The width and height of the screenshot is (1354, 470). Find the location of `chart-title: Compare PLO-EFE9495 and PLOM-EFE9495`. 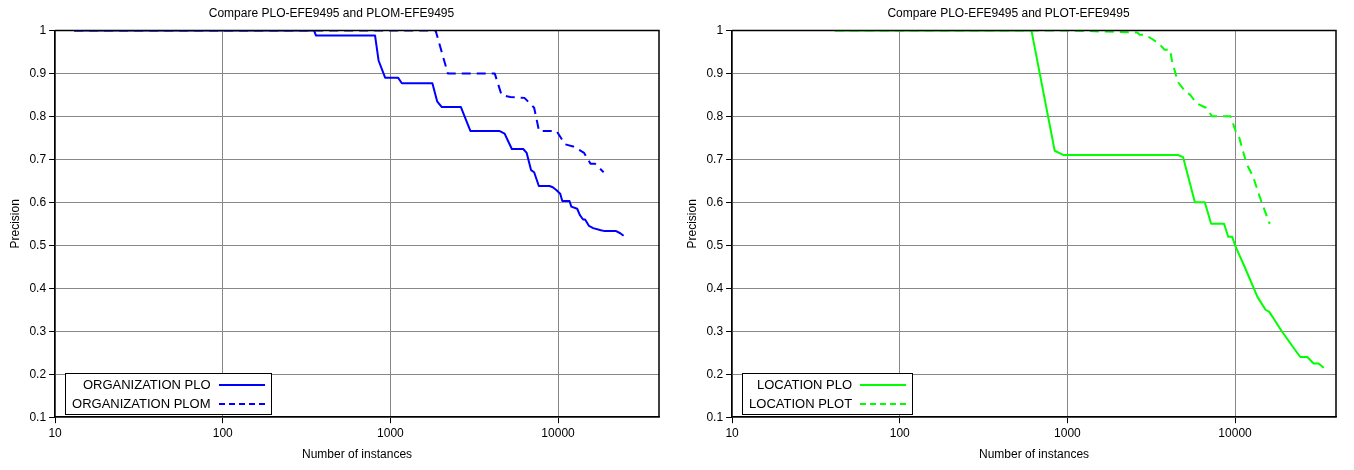

chart-title: Compare PLO-EFE9495 and PLOM-EFE9495 is located at coordinates (331, 12).